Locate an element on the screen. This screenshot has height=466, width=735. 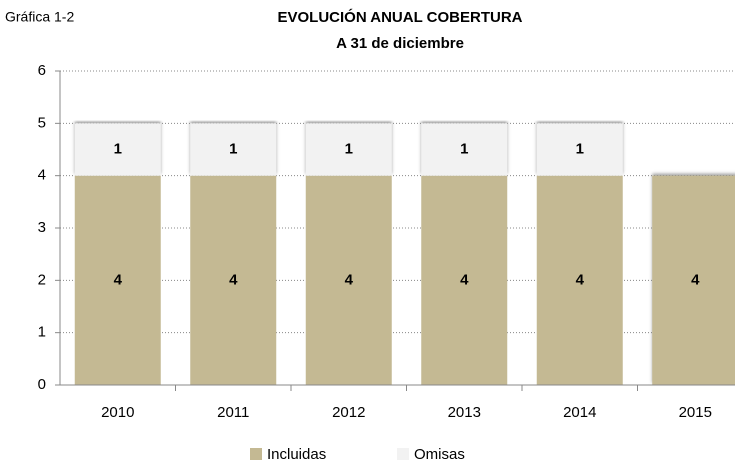
y-tick-label: 2 is located at coordinates (42, 279).